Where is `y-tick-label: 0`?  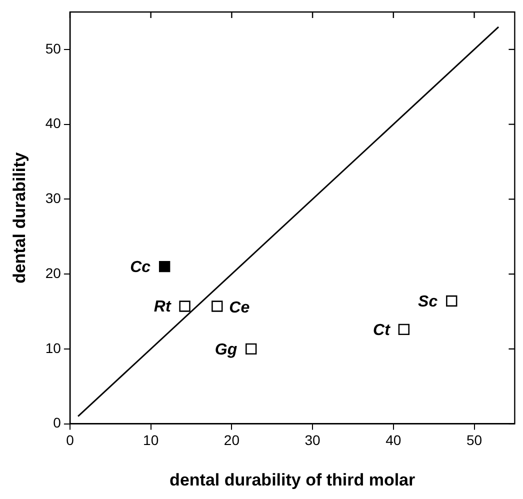 y-tick-label: 0 is located at coordinates (57, 422).